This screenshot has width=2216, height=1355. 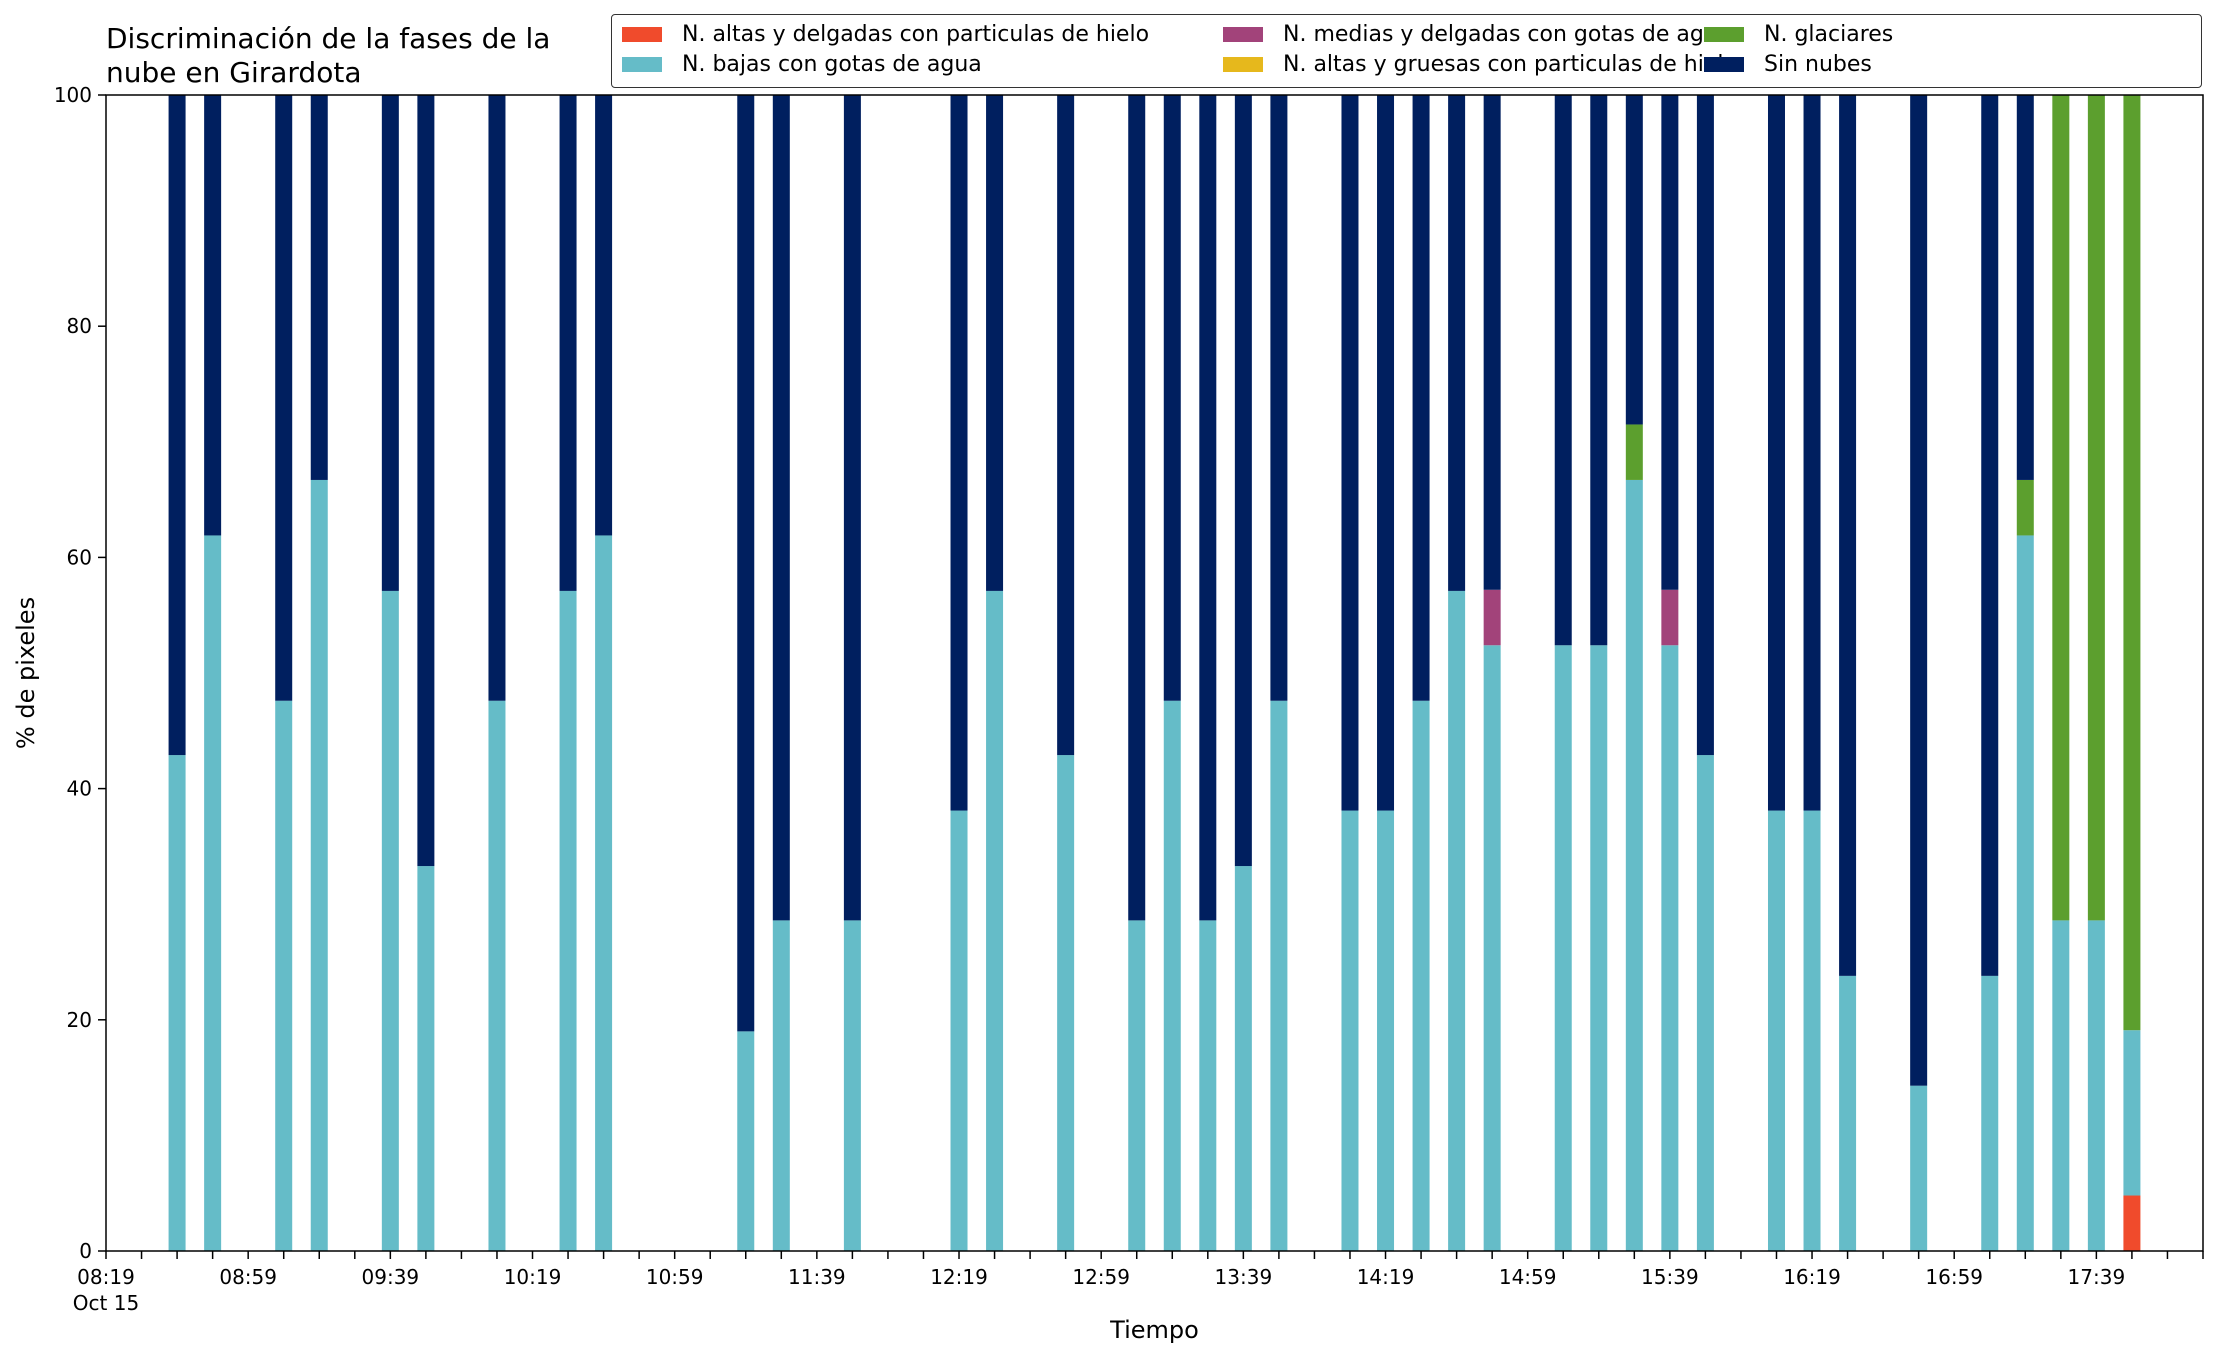 What do you see at coordinates (85, 1251) in the screenshot?
I see `y-tick-label: 0` at bounding box center [85, 1251].